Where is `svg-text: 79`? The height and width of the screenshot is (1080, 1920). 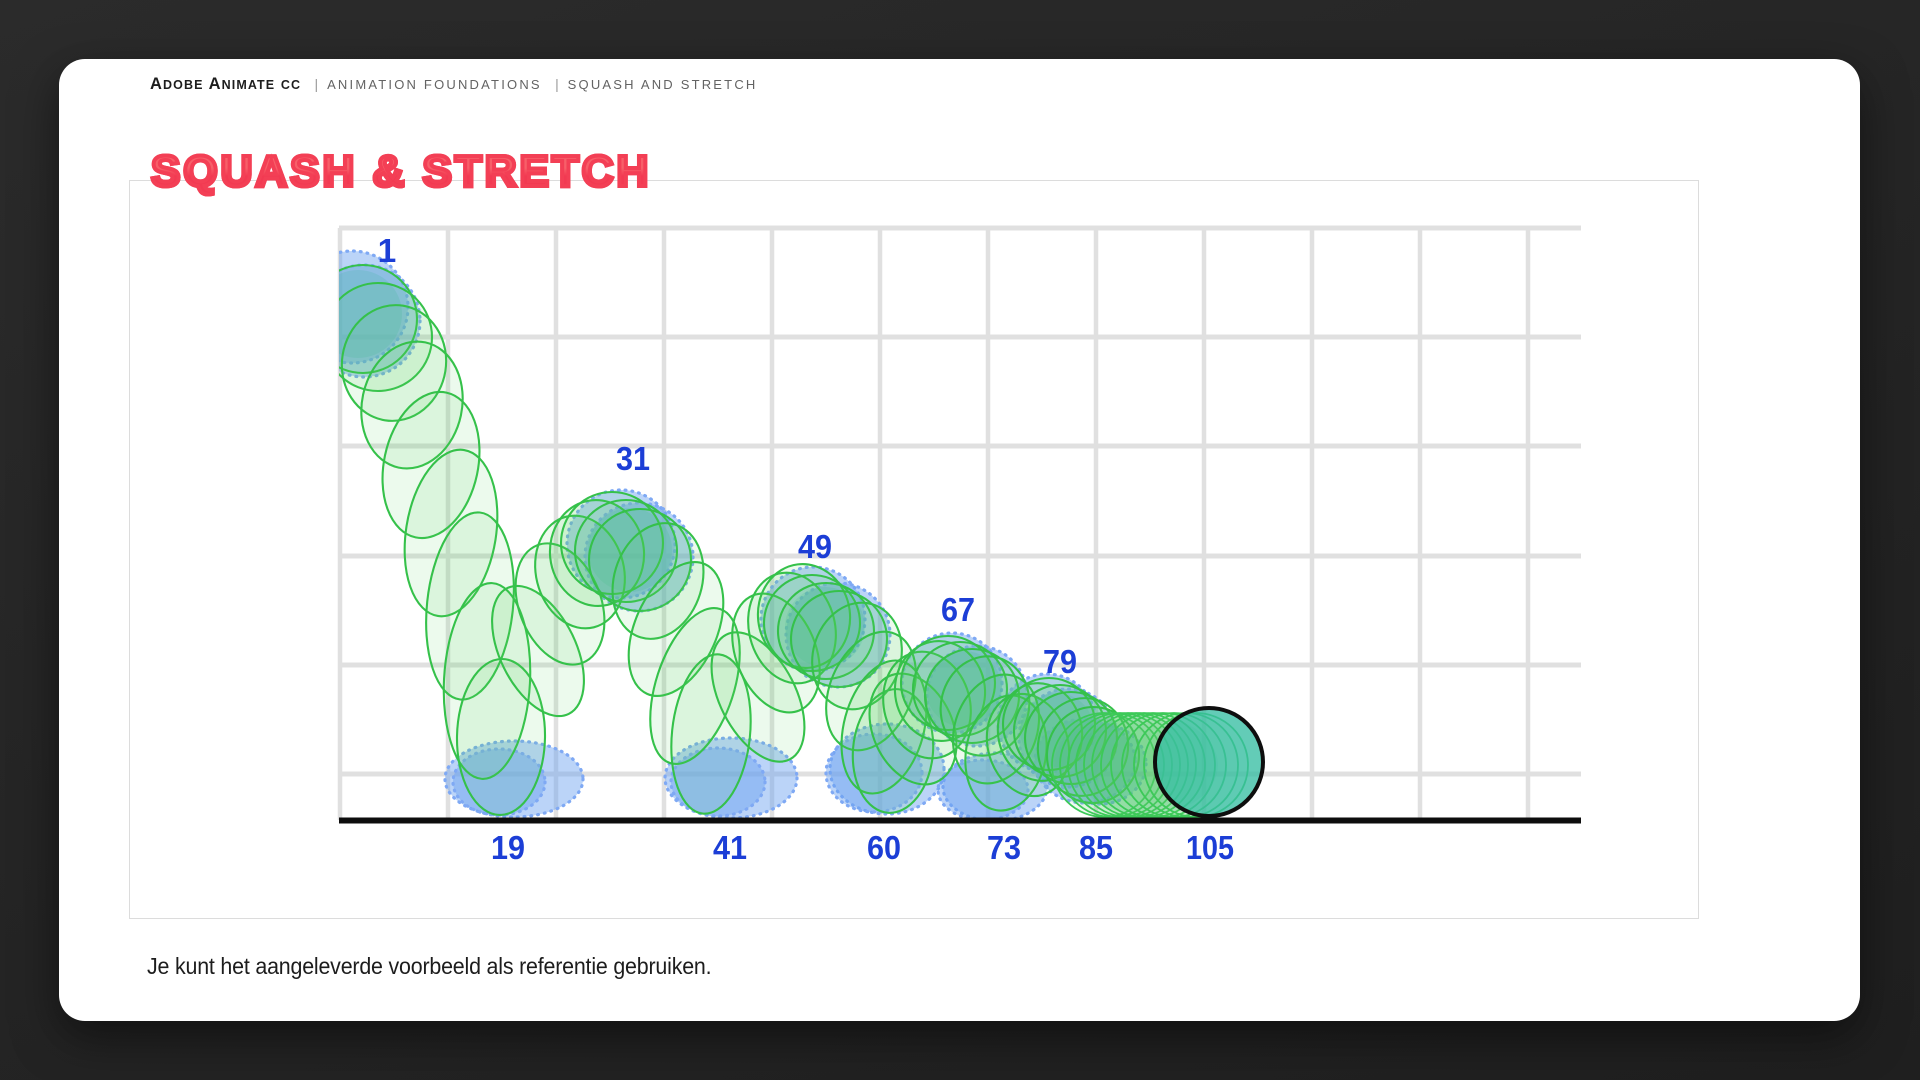 svg-text: 79 is located at coordinates (1060, 662).